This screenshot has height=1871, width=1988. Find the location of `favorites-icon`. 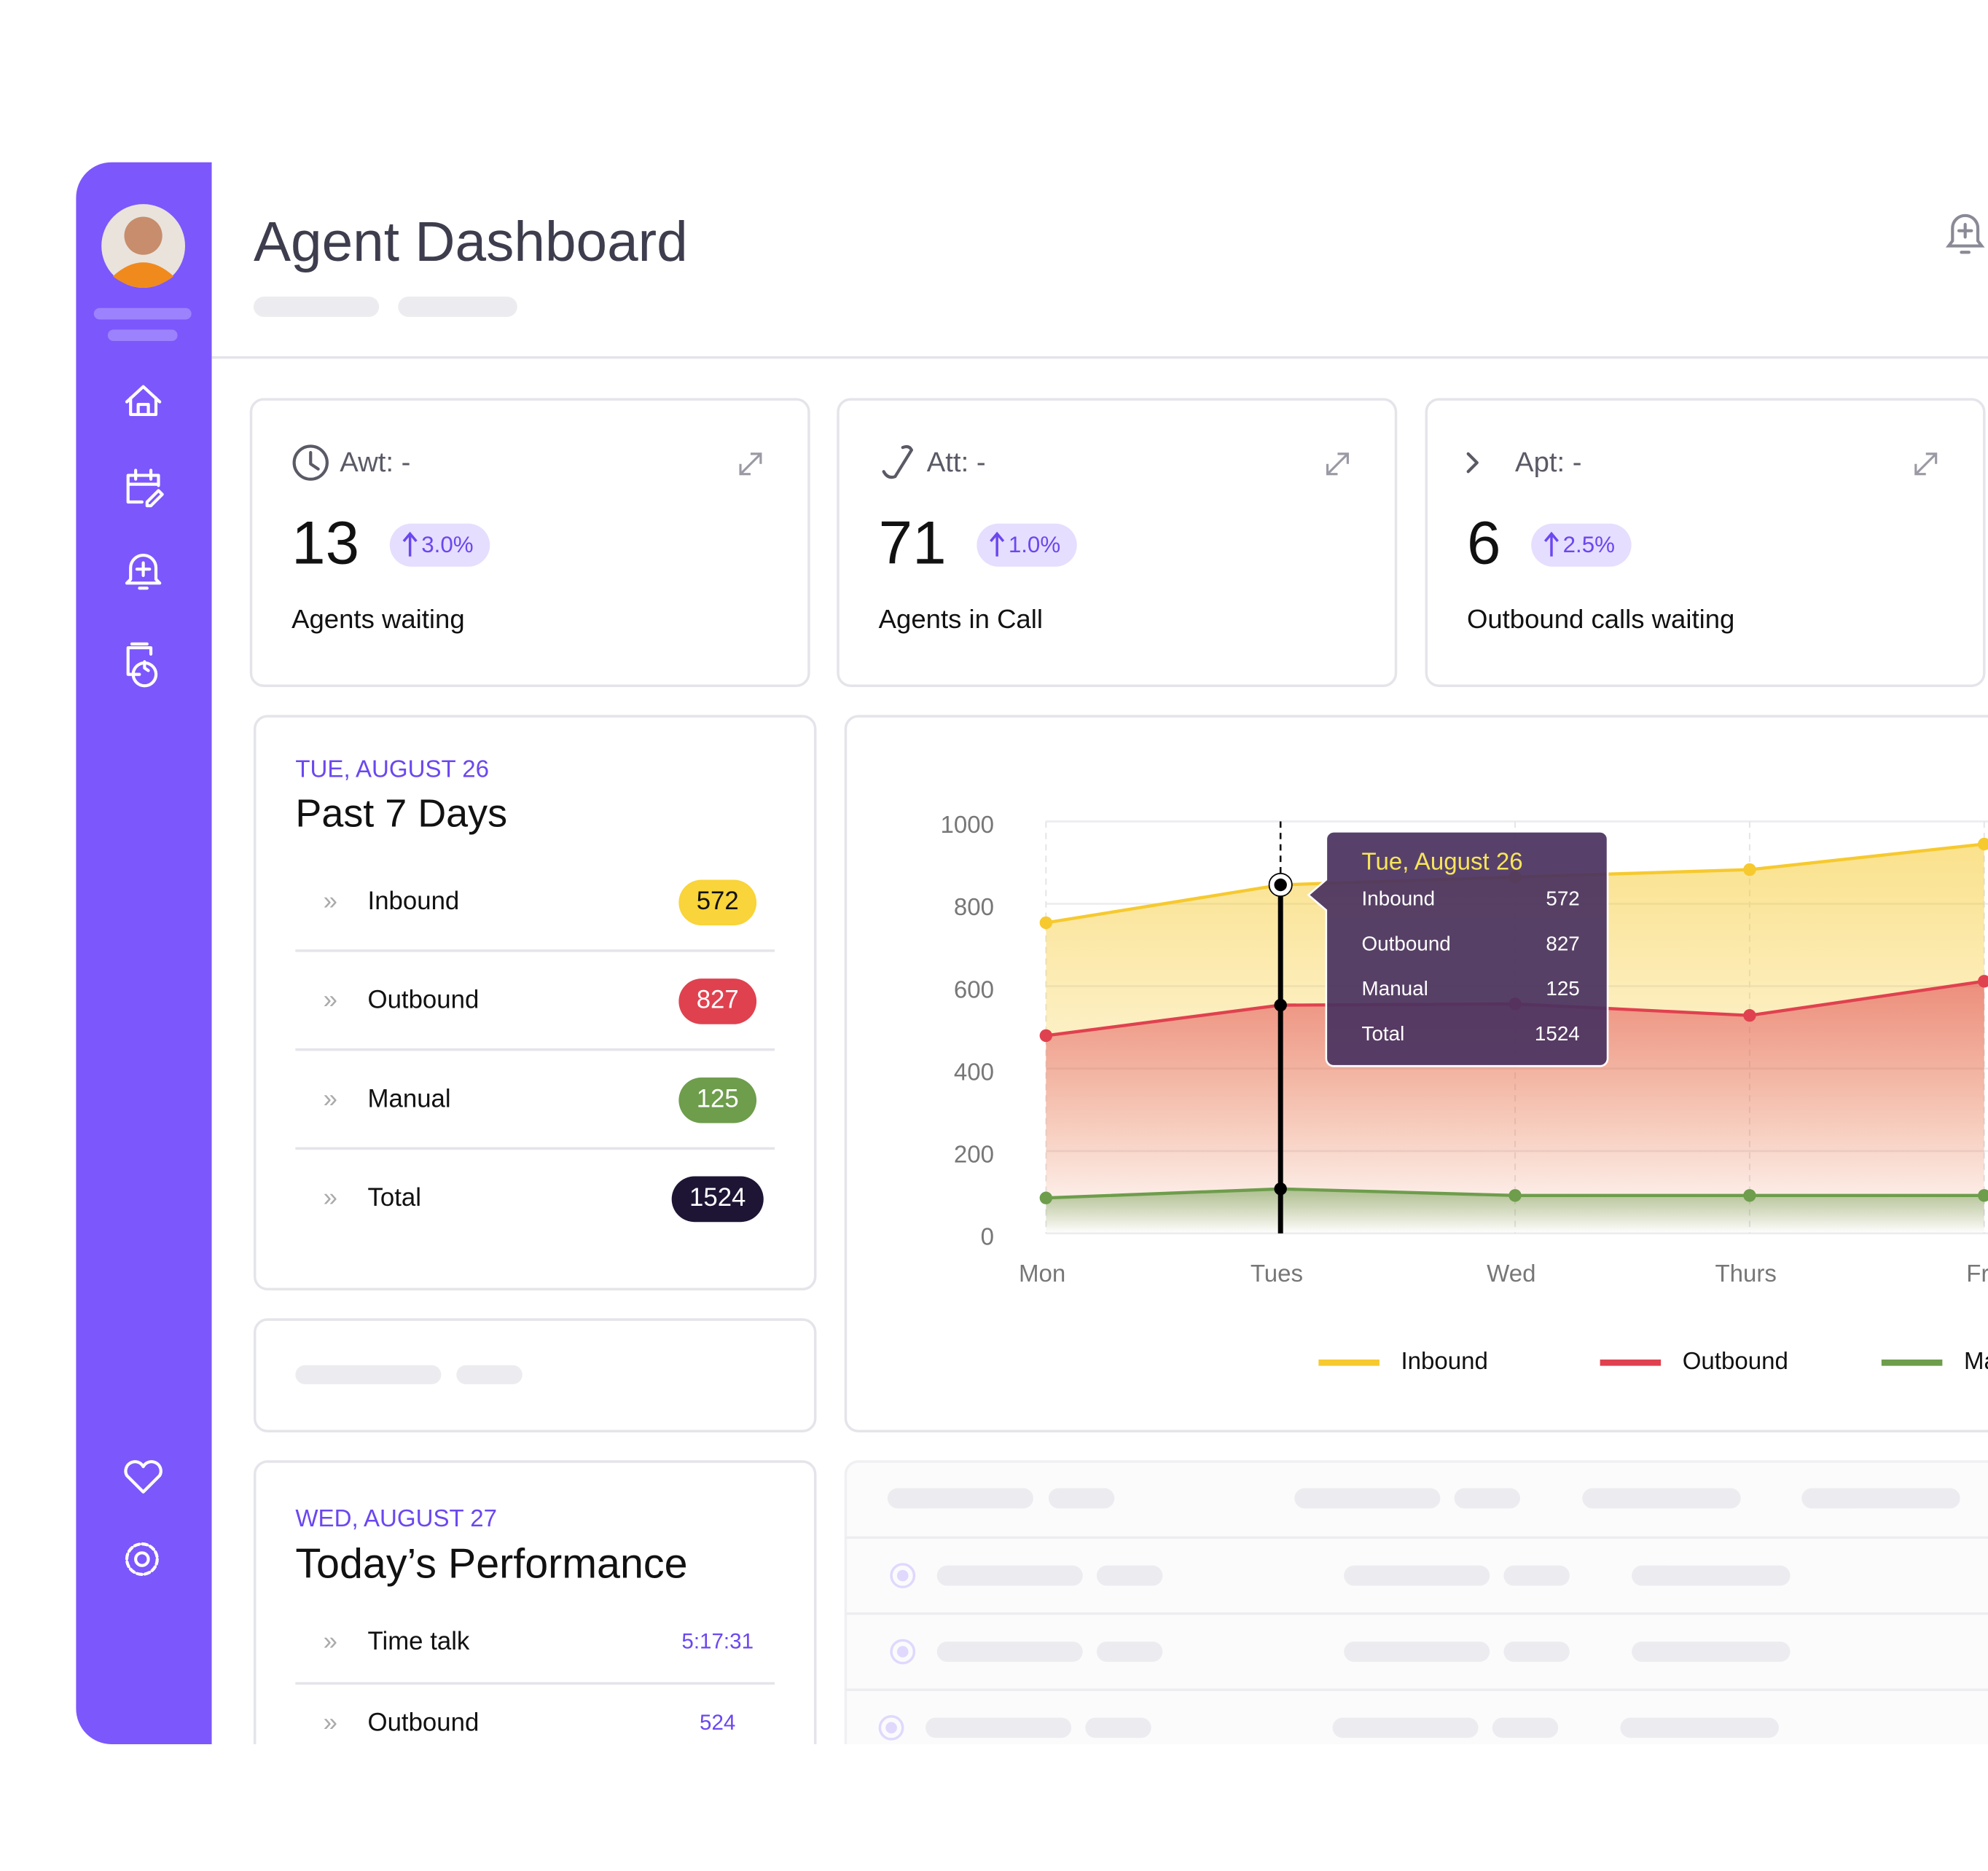

favorites-icon is located at coordinates (144, 1477).